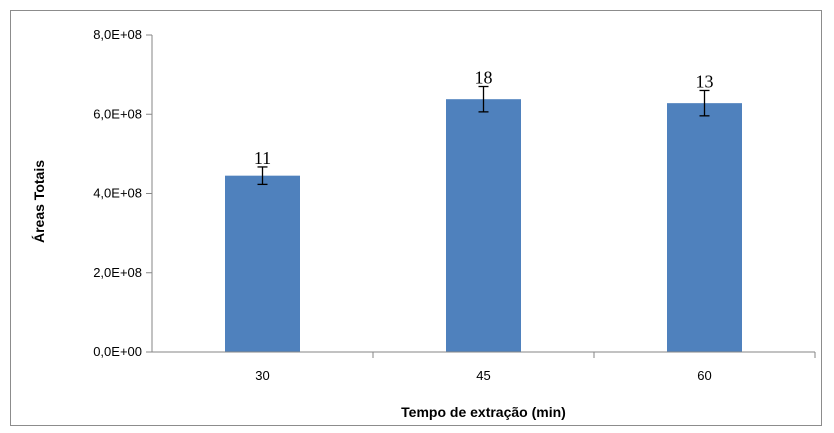 This screenshot has width=834, height=433. Describe the element at coordinates (117, 272) in the screenshot. I see `y-tick-label: 2,0E+08` at that location.